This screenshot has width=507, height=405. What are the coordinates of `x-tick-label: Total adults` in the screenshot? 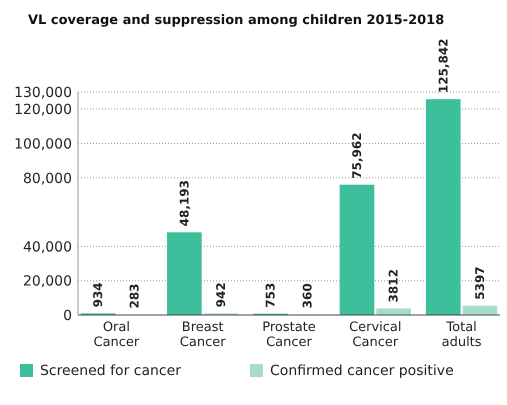 It's located at (462, 335).